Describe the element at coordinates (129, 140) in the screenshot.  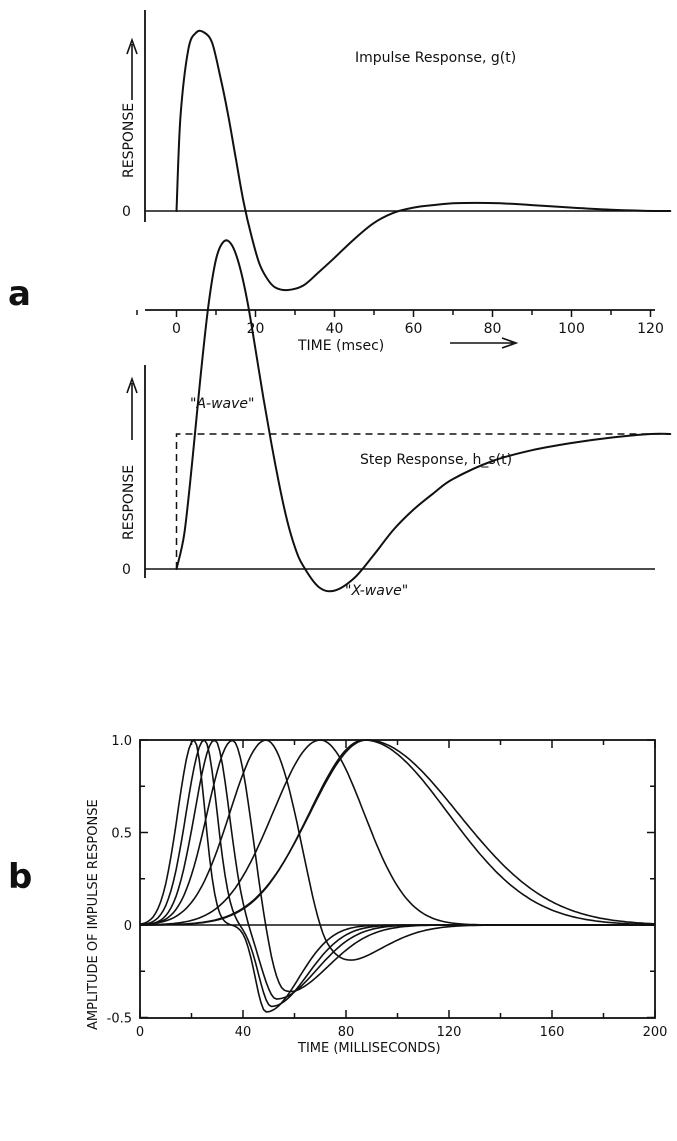
I see `impulse-ylabel: RESPONSE` at that location.